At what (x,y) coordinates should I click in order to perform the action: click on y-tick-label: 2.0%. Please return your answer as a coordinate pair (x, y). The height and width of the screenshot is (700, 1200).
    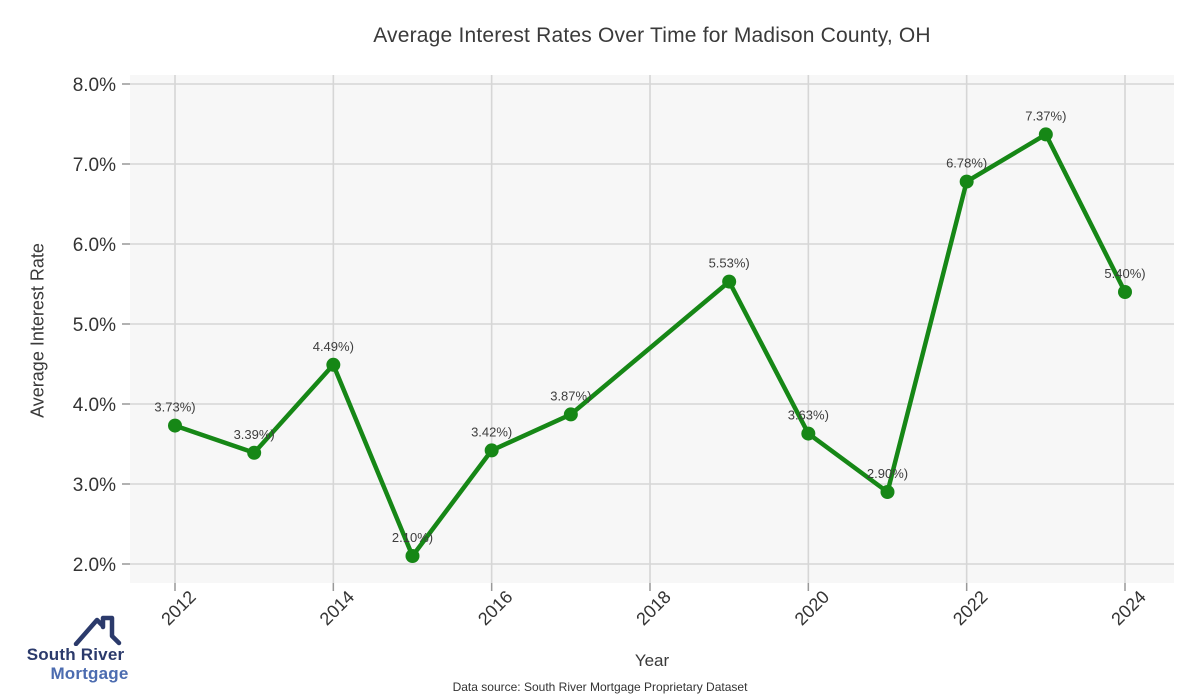
    Looking at the image, I should click on (94, 565).